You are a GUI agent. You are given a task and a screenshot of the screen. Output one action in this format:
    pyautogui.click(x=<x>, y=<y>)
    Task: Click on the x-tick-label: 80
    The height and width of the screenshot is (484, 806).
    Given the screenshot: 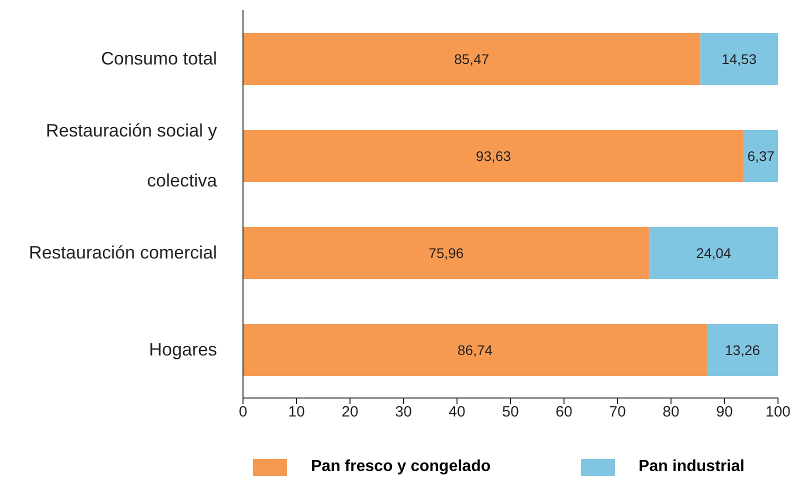 What is the action you would take?
    pyautogui.click(x=671, y=412)
    